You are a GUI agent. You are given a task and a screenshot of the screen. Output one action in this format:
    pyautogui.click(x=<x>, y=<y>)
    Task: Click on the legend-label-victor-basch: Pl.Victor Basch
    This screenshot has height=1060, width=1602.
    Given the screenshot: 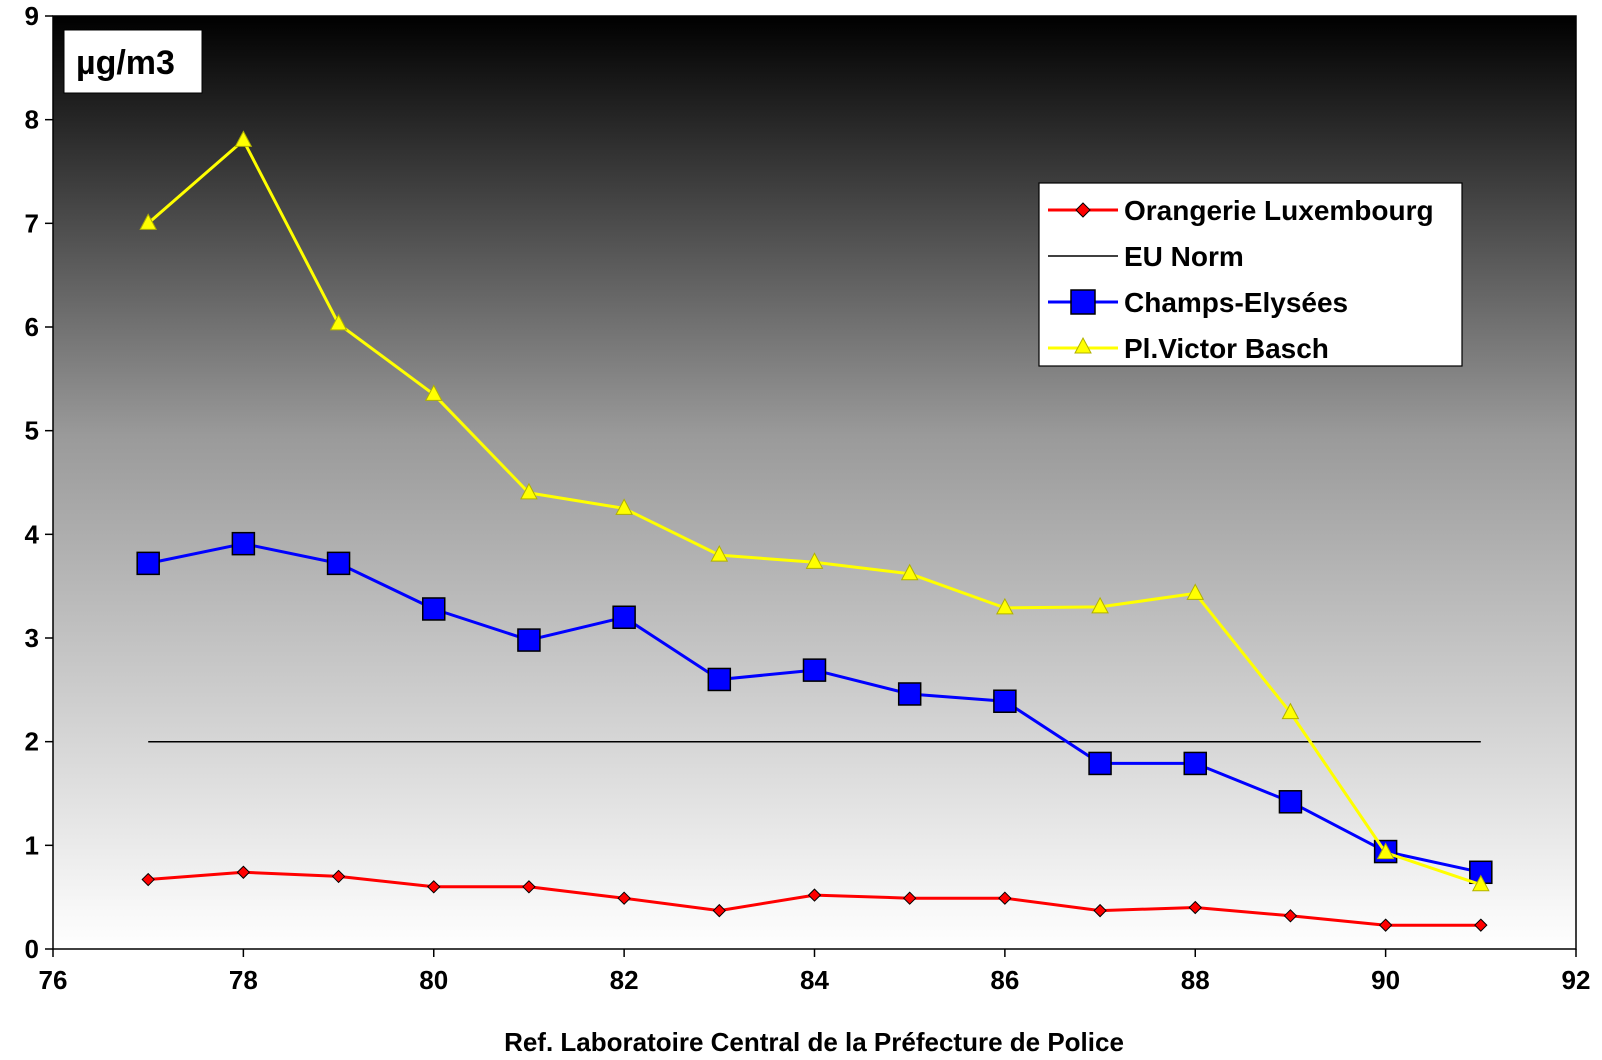 What is the action you would take?
    pyautogui.click(x=1226, y=348)
    